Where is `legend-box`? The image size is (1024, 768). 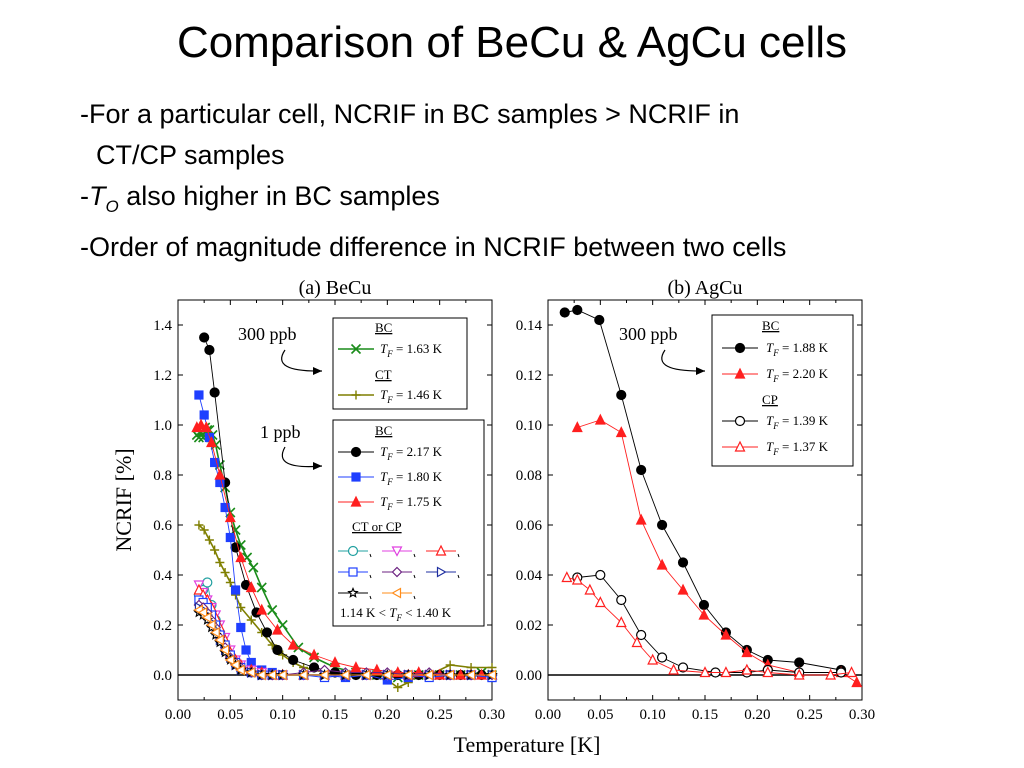
legend-box is located at coordinates (782, 390).